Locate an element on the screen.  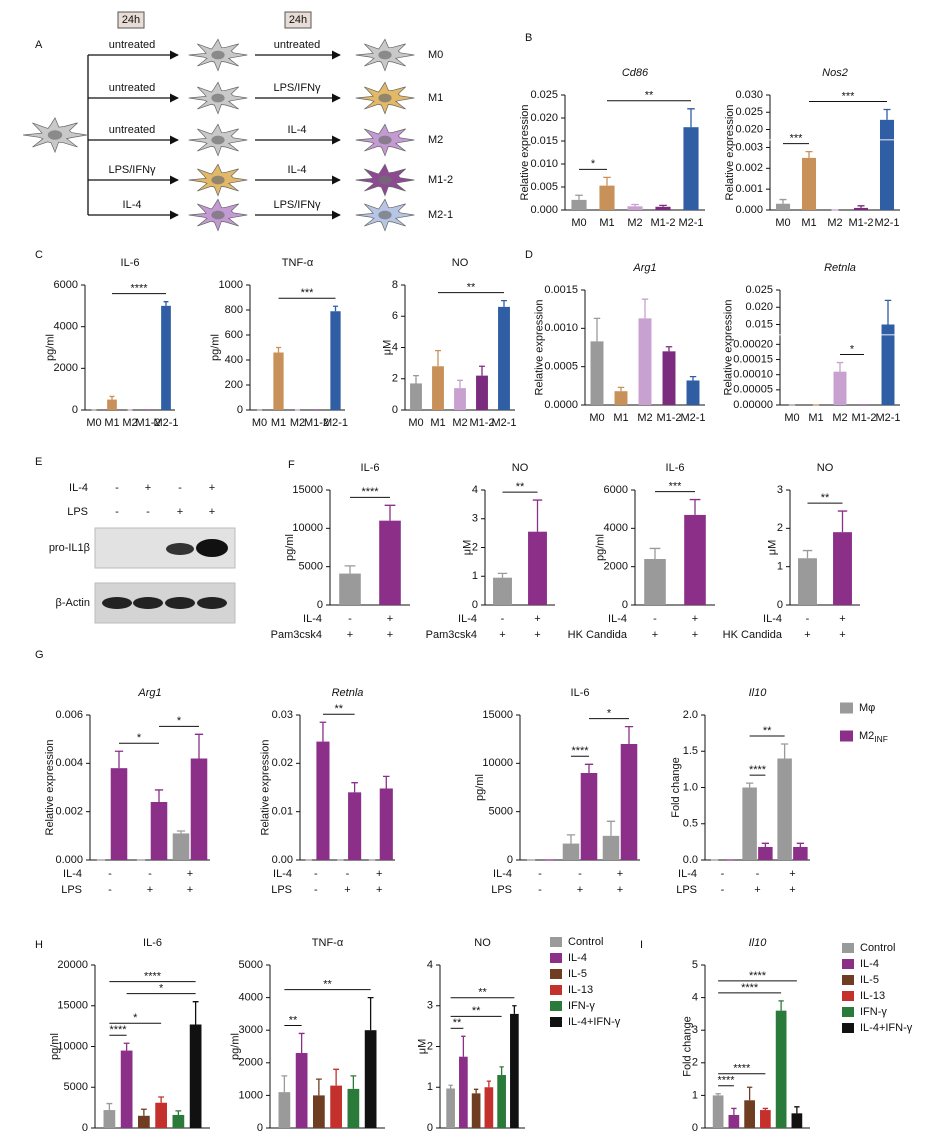
treatment-label: untreated is located at coordinates (132, 130).